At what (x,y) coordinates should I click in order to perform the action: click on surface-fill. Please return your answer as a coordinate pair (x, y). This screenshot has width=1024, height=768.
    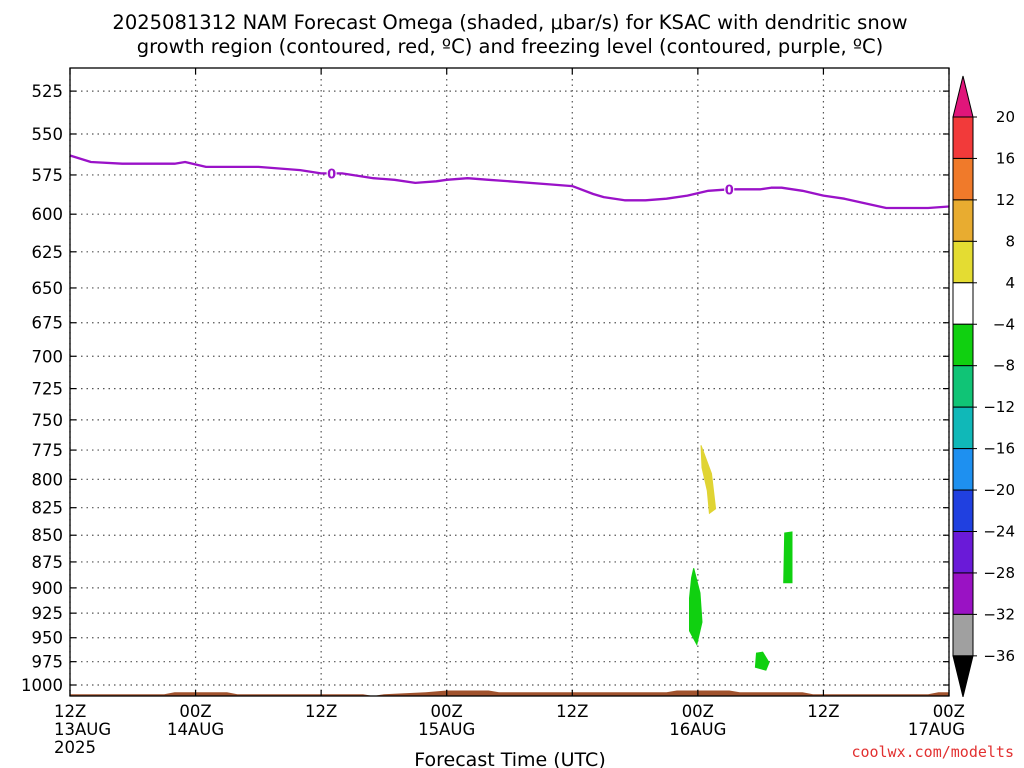
    Looking at the image, I should click on (509, 693).